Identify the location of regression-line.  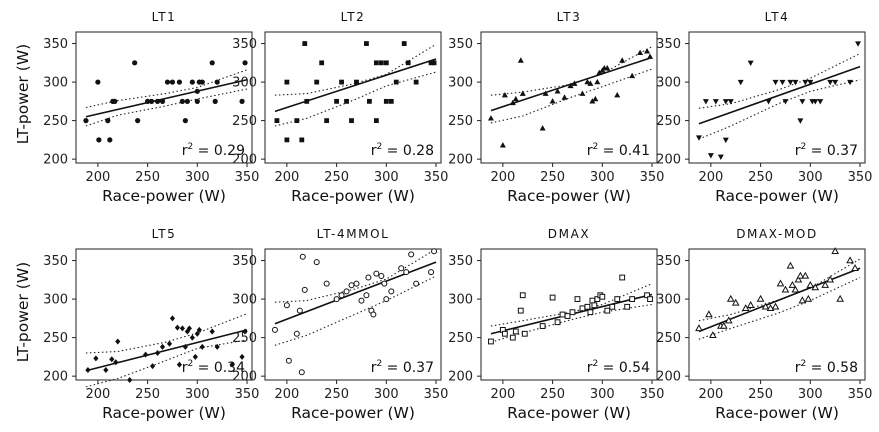
(166, 98).